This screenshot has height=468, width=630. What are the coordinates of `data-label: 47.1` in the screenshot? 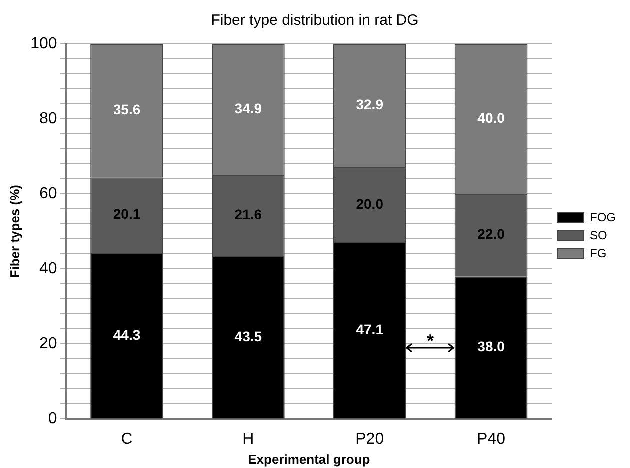 It's located at (370, 330).